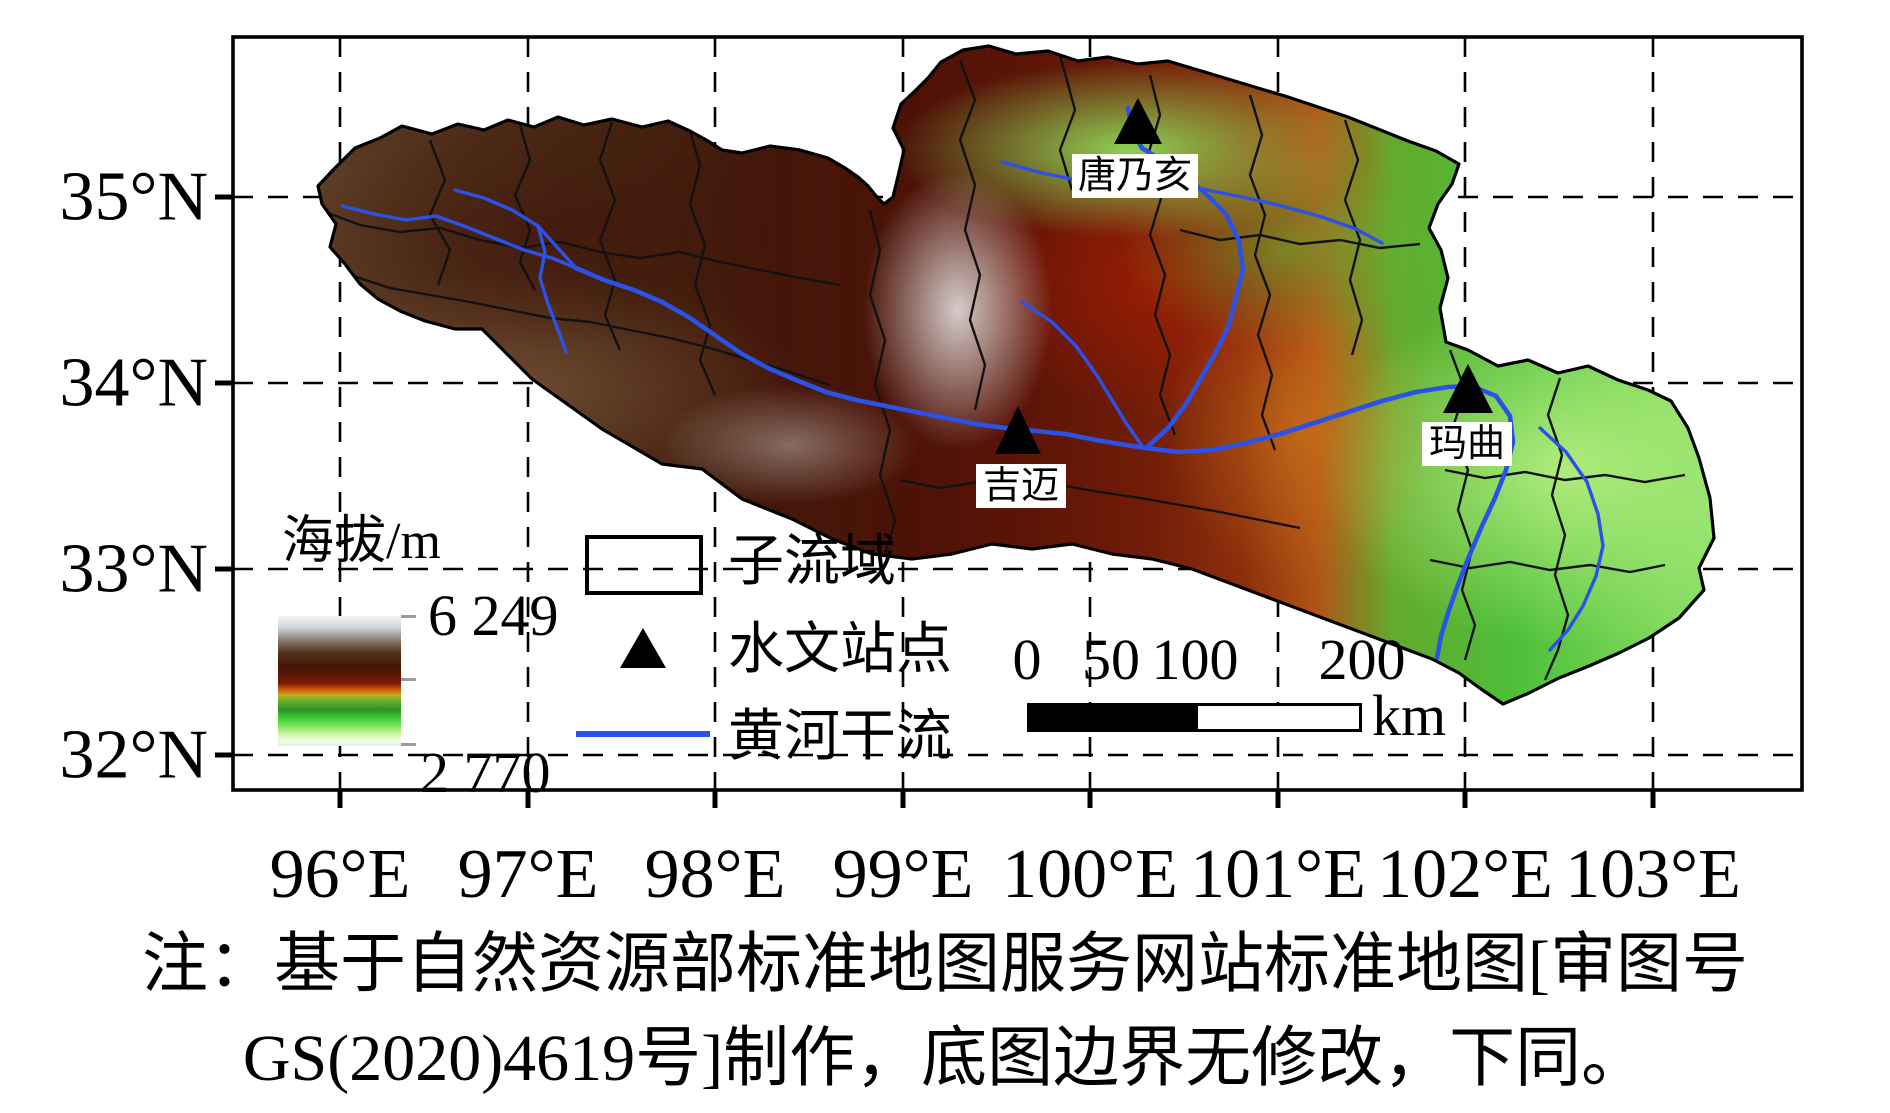 The width and height of the screenshot is (1890, 1113). I want to click on station-marker-maqu, so click(1468, 388).